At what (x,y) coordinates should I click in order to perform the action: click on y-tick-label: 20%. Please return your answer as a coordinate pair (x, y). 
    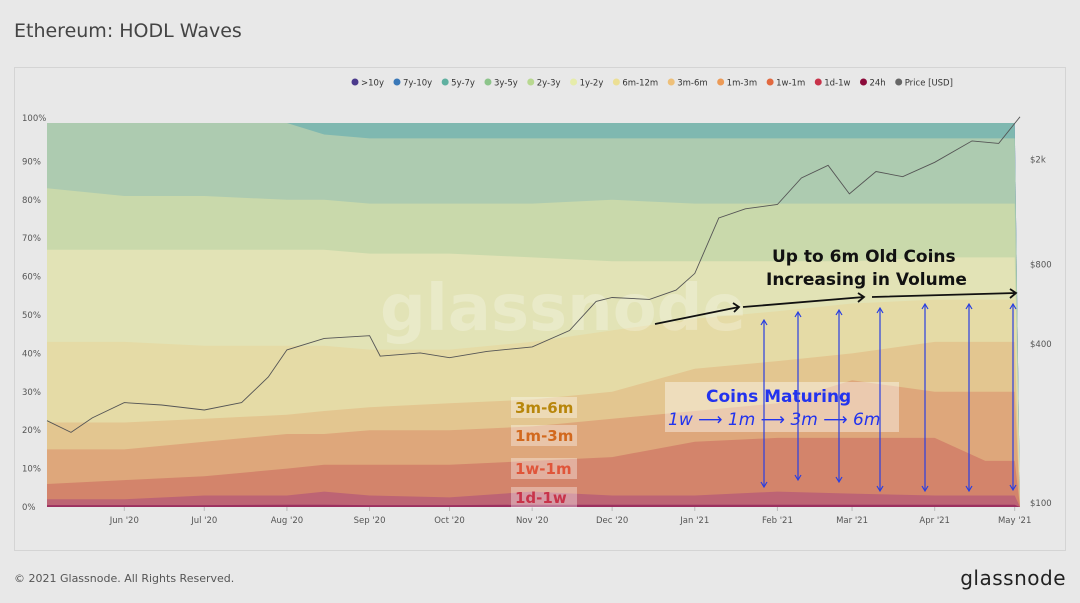
    Looking at the image, I should click on (31, 431).